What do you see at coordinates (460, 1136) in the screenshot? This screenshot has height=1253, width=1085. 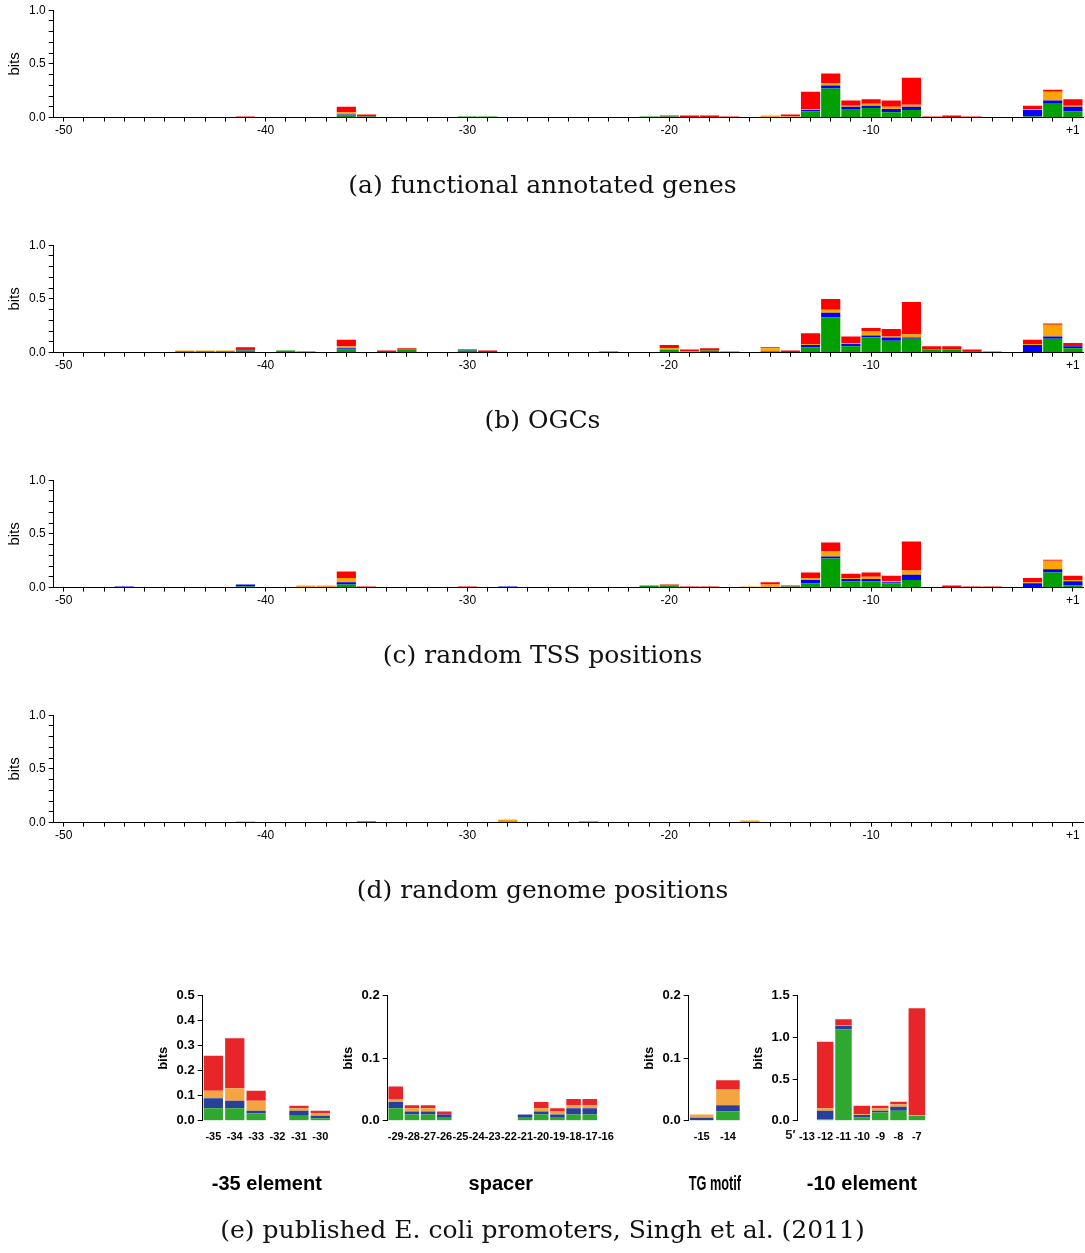 I see `x-tick-label: -25` at bounding box center [460, 1136].